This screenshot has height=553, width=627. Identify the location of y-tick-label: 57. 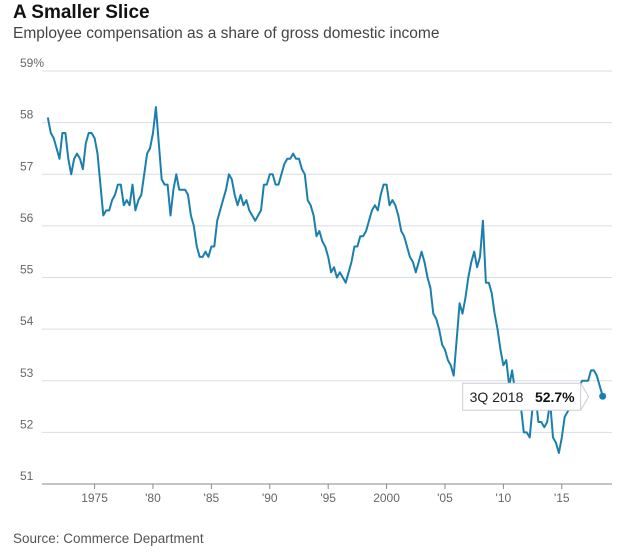
(27, 166).